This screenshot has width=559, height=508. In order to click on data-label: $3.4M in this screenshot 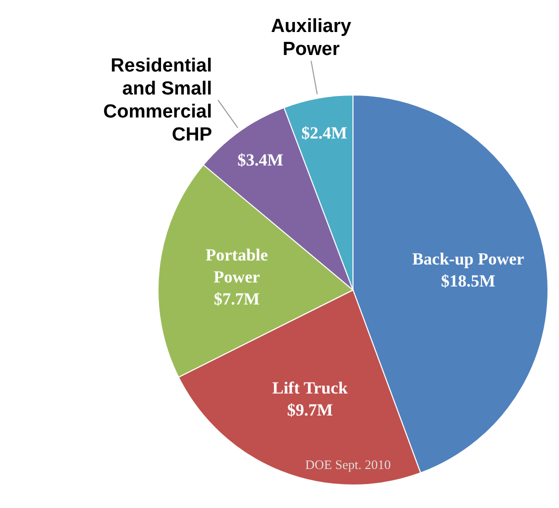, I will do `click(260, 160)`.